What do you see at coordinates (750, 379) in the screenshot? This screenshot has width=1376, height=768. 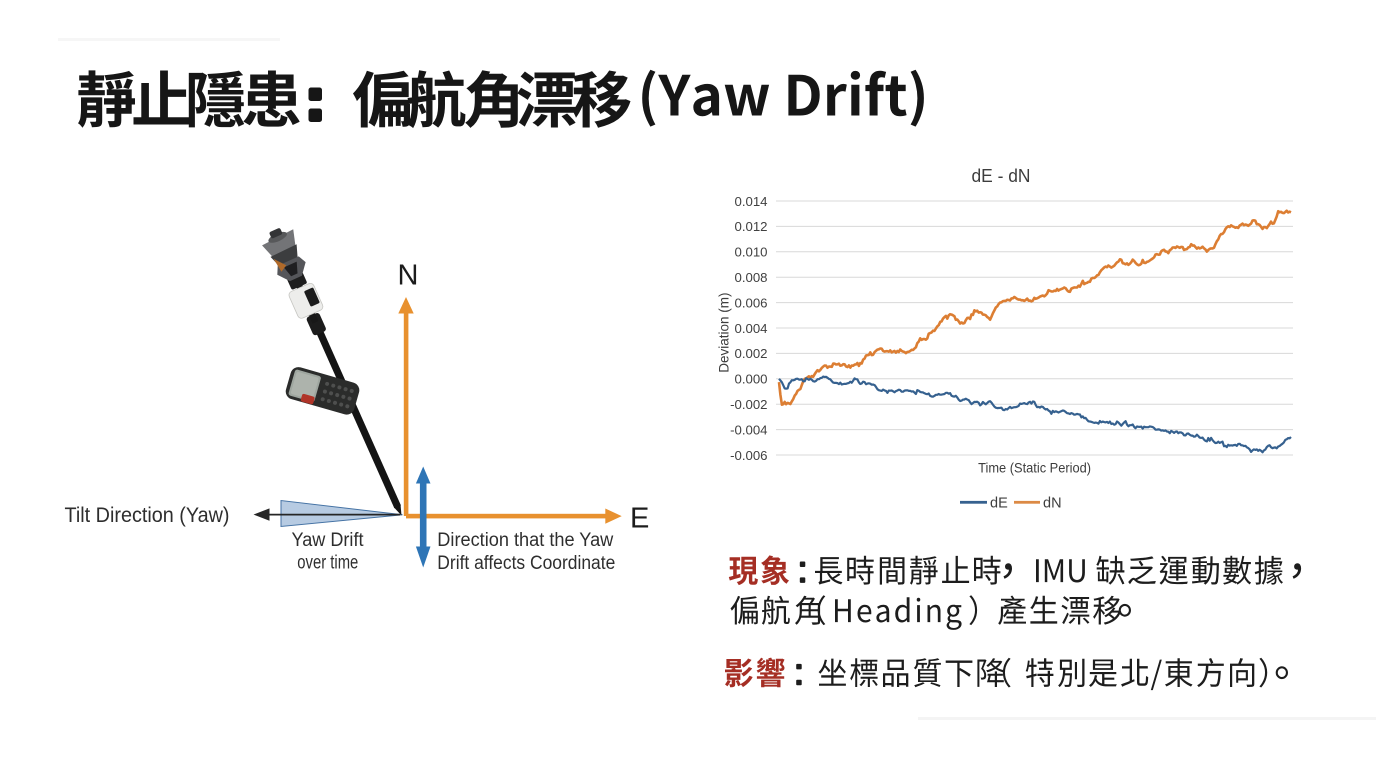 I see `svg-text: 0.000` at bounding box center [750, 379].